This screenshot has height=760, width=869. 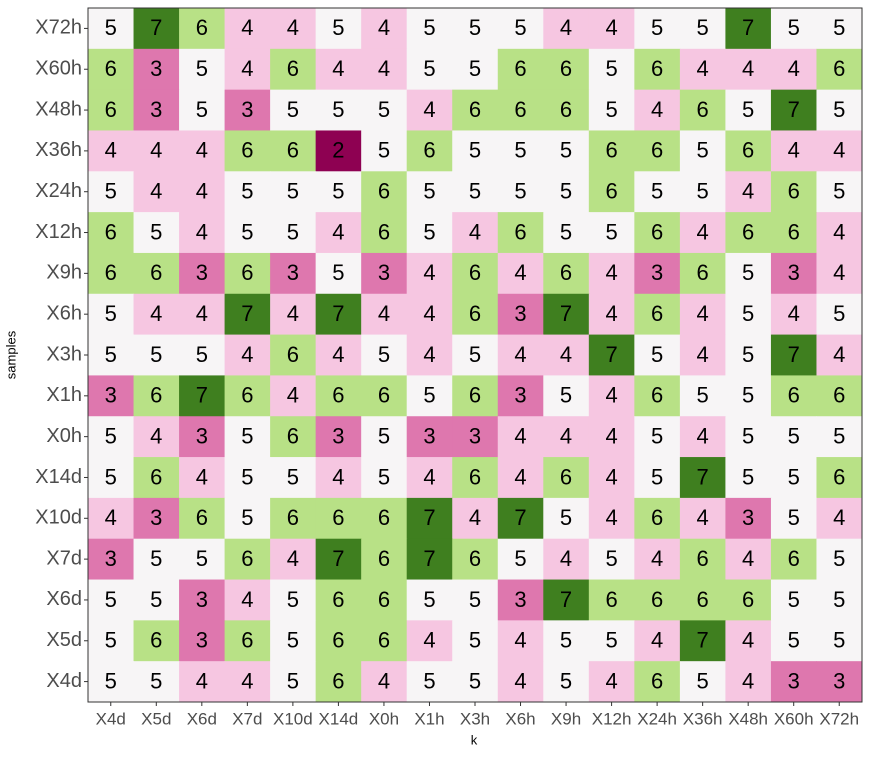 What do you see at coordinates (64, 313) in the screenshot?
I see `y-tick-label: X6h` at bounding box center [64, 313].